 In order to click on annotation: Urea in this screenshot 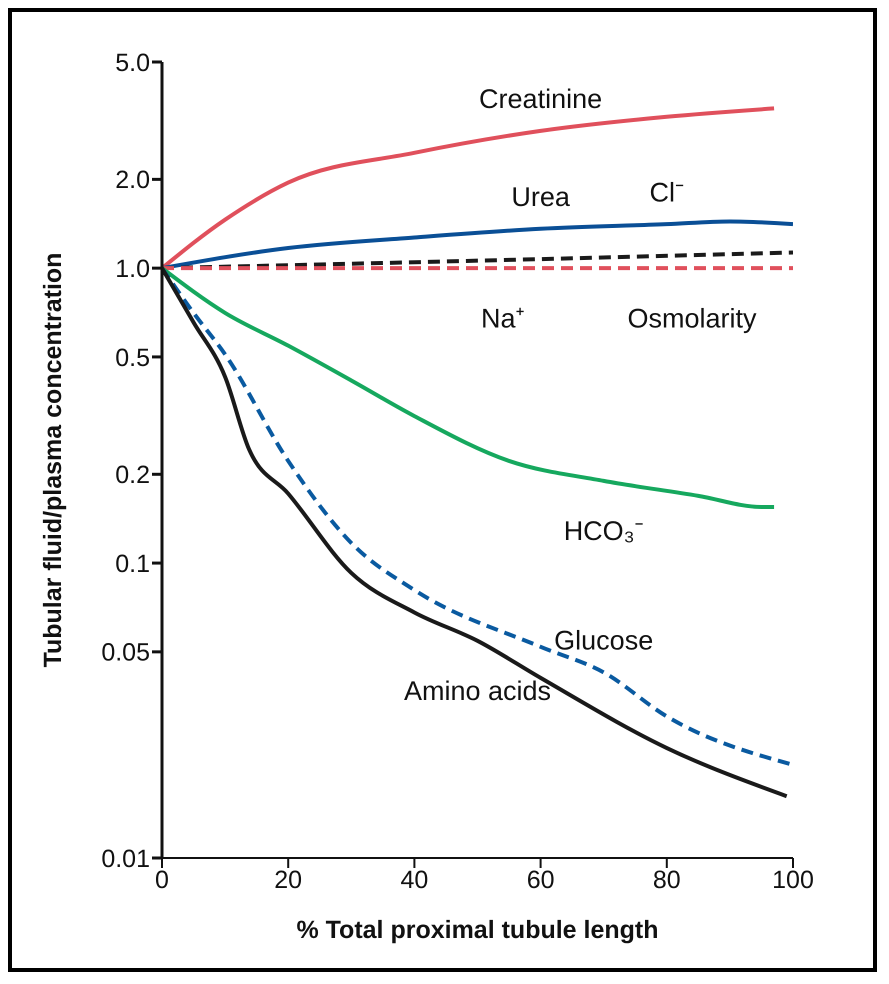, I will do `click(541, 197)`.